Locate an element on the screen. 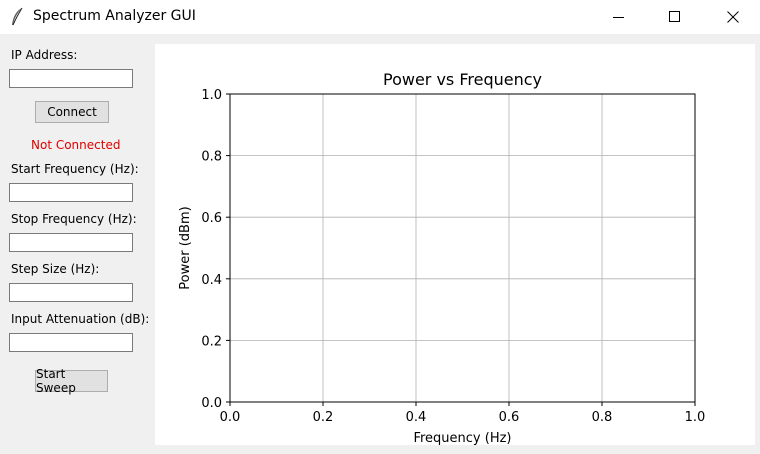 The height and width of the screenshot is (454, 760). x-axis-label: Frequency (Hz) is located at coordinates (462, 438).